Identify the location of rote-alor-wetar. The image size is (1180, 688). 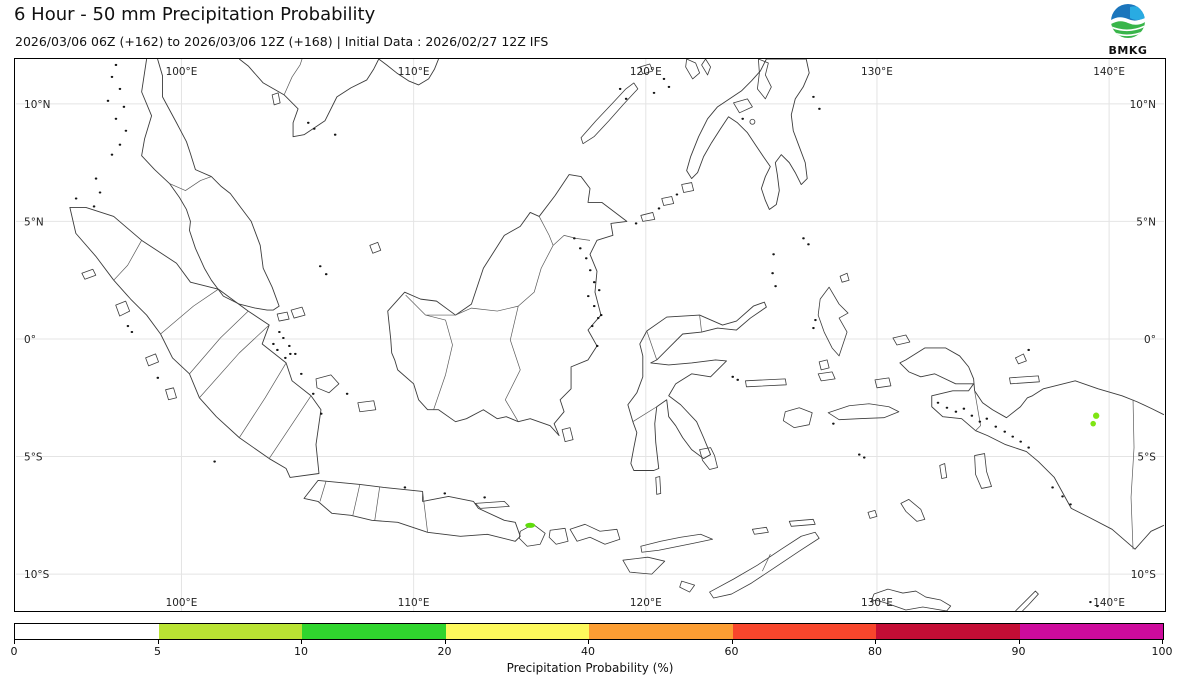
(747, 555).